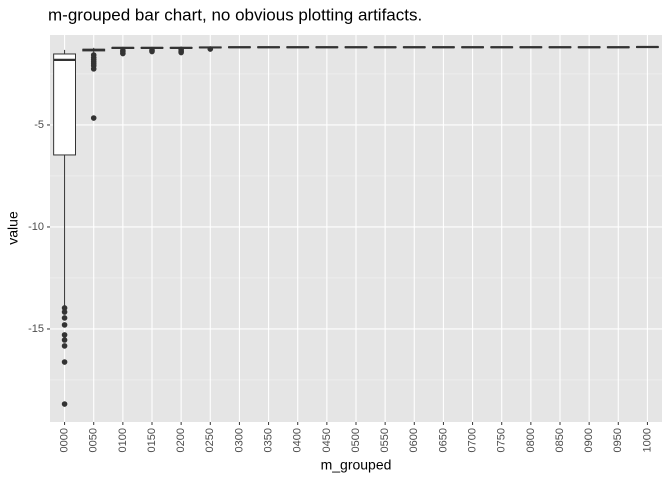  What do you see at coordinates (443, 440) in the screenshot?
I see `x-tick-label: 0650` at bounding box center [443, 440].